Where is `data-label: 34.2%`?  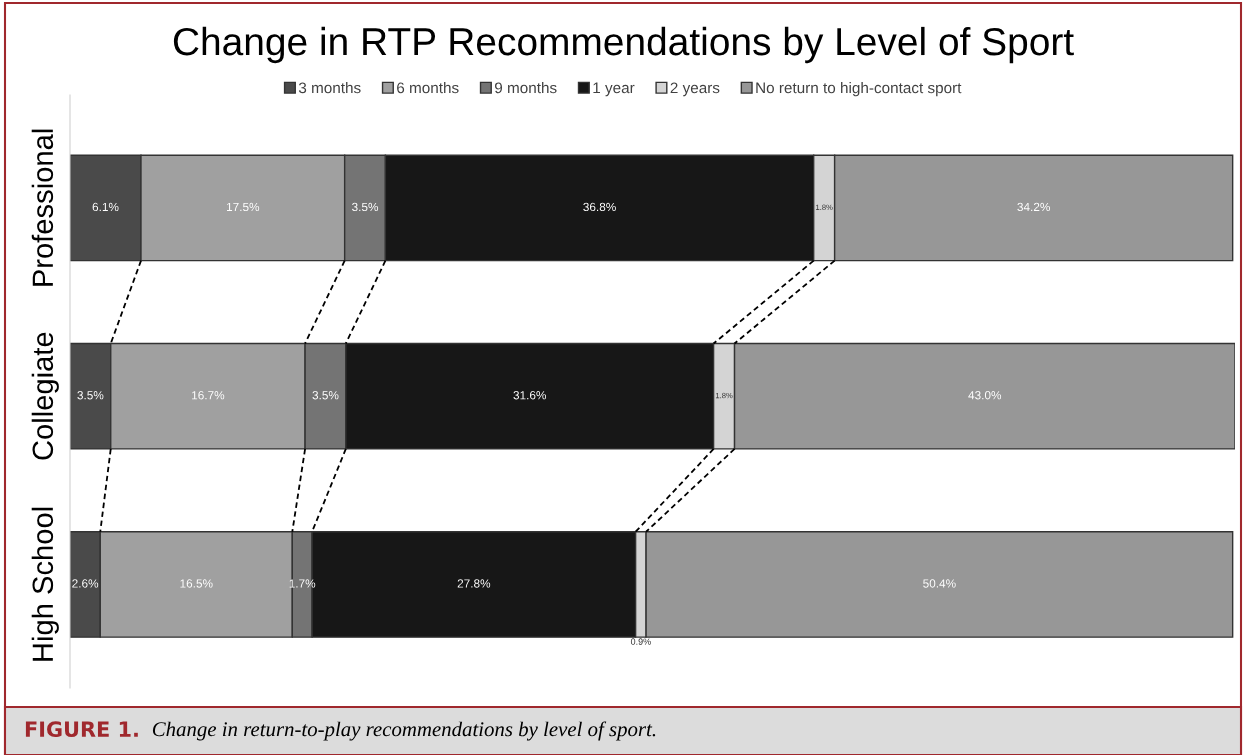 data-label: 34.2% is located at coordinates (1033, 207).